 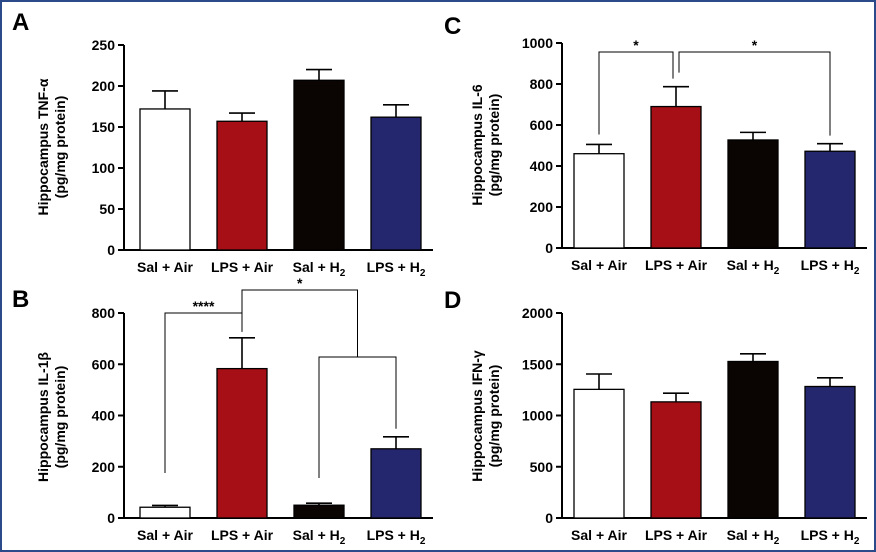 I want to click on panel-label: A, so click(x=20, y=22).